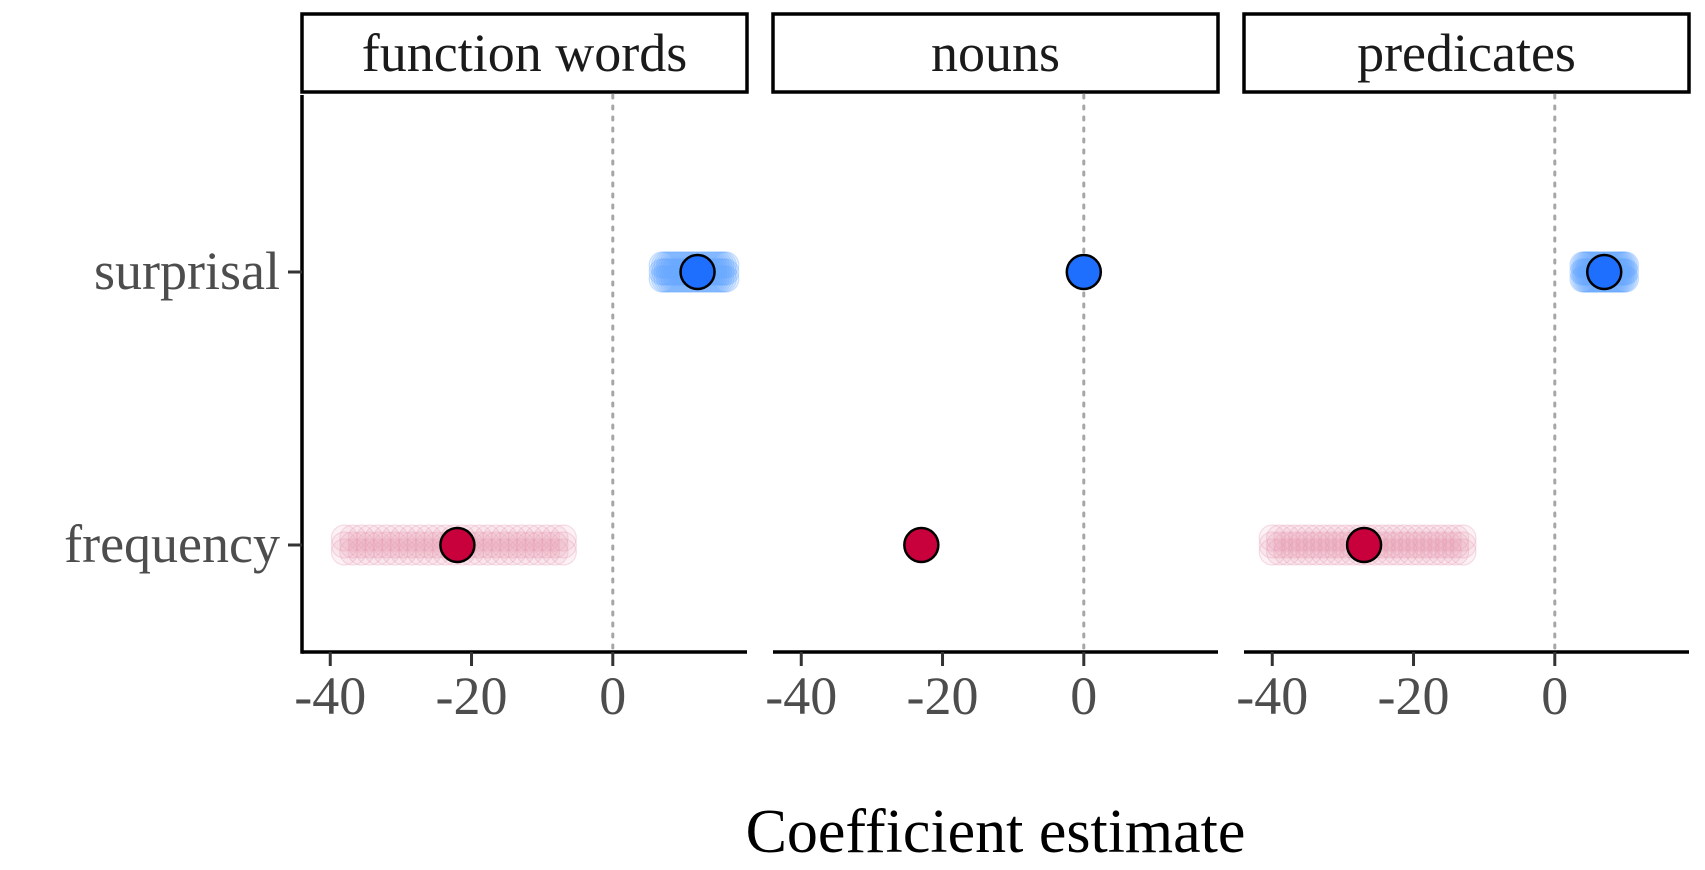  I want to click on panel-title: nouns, so click(995, 53).